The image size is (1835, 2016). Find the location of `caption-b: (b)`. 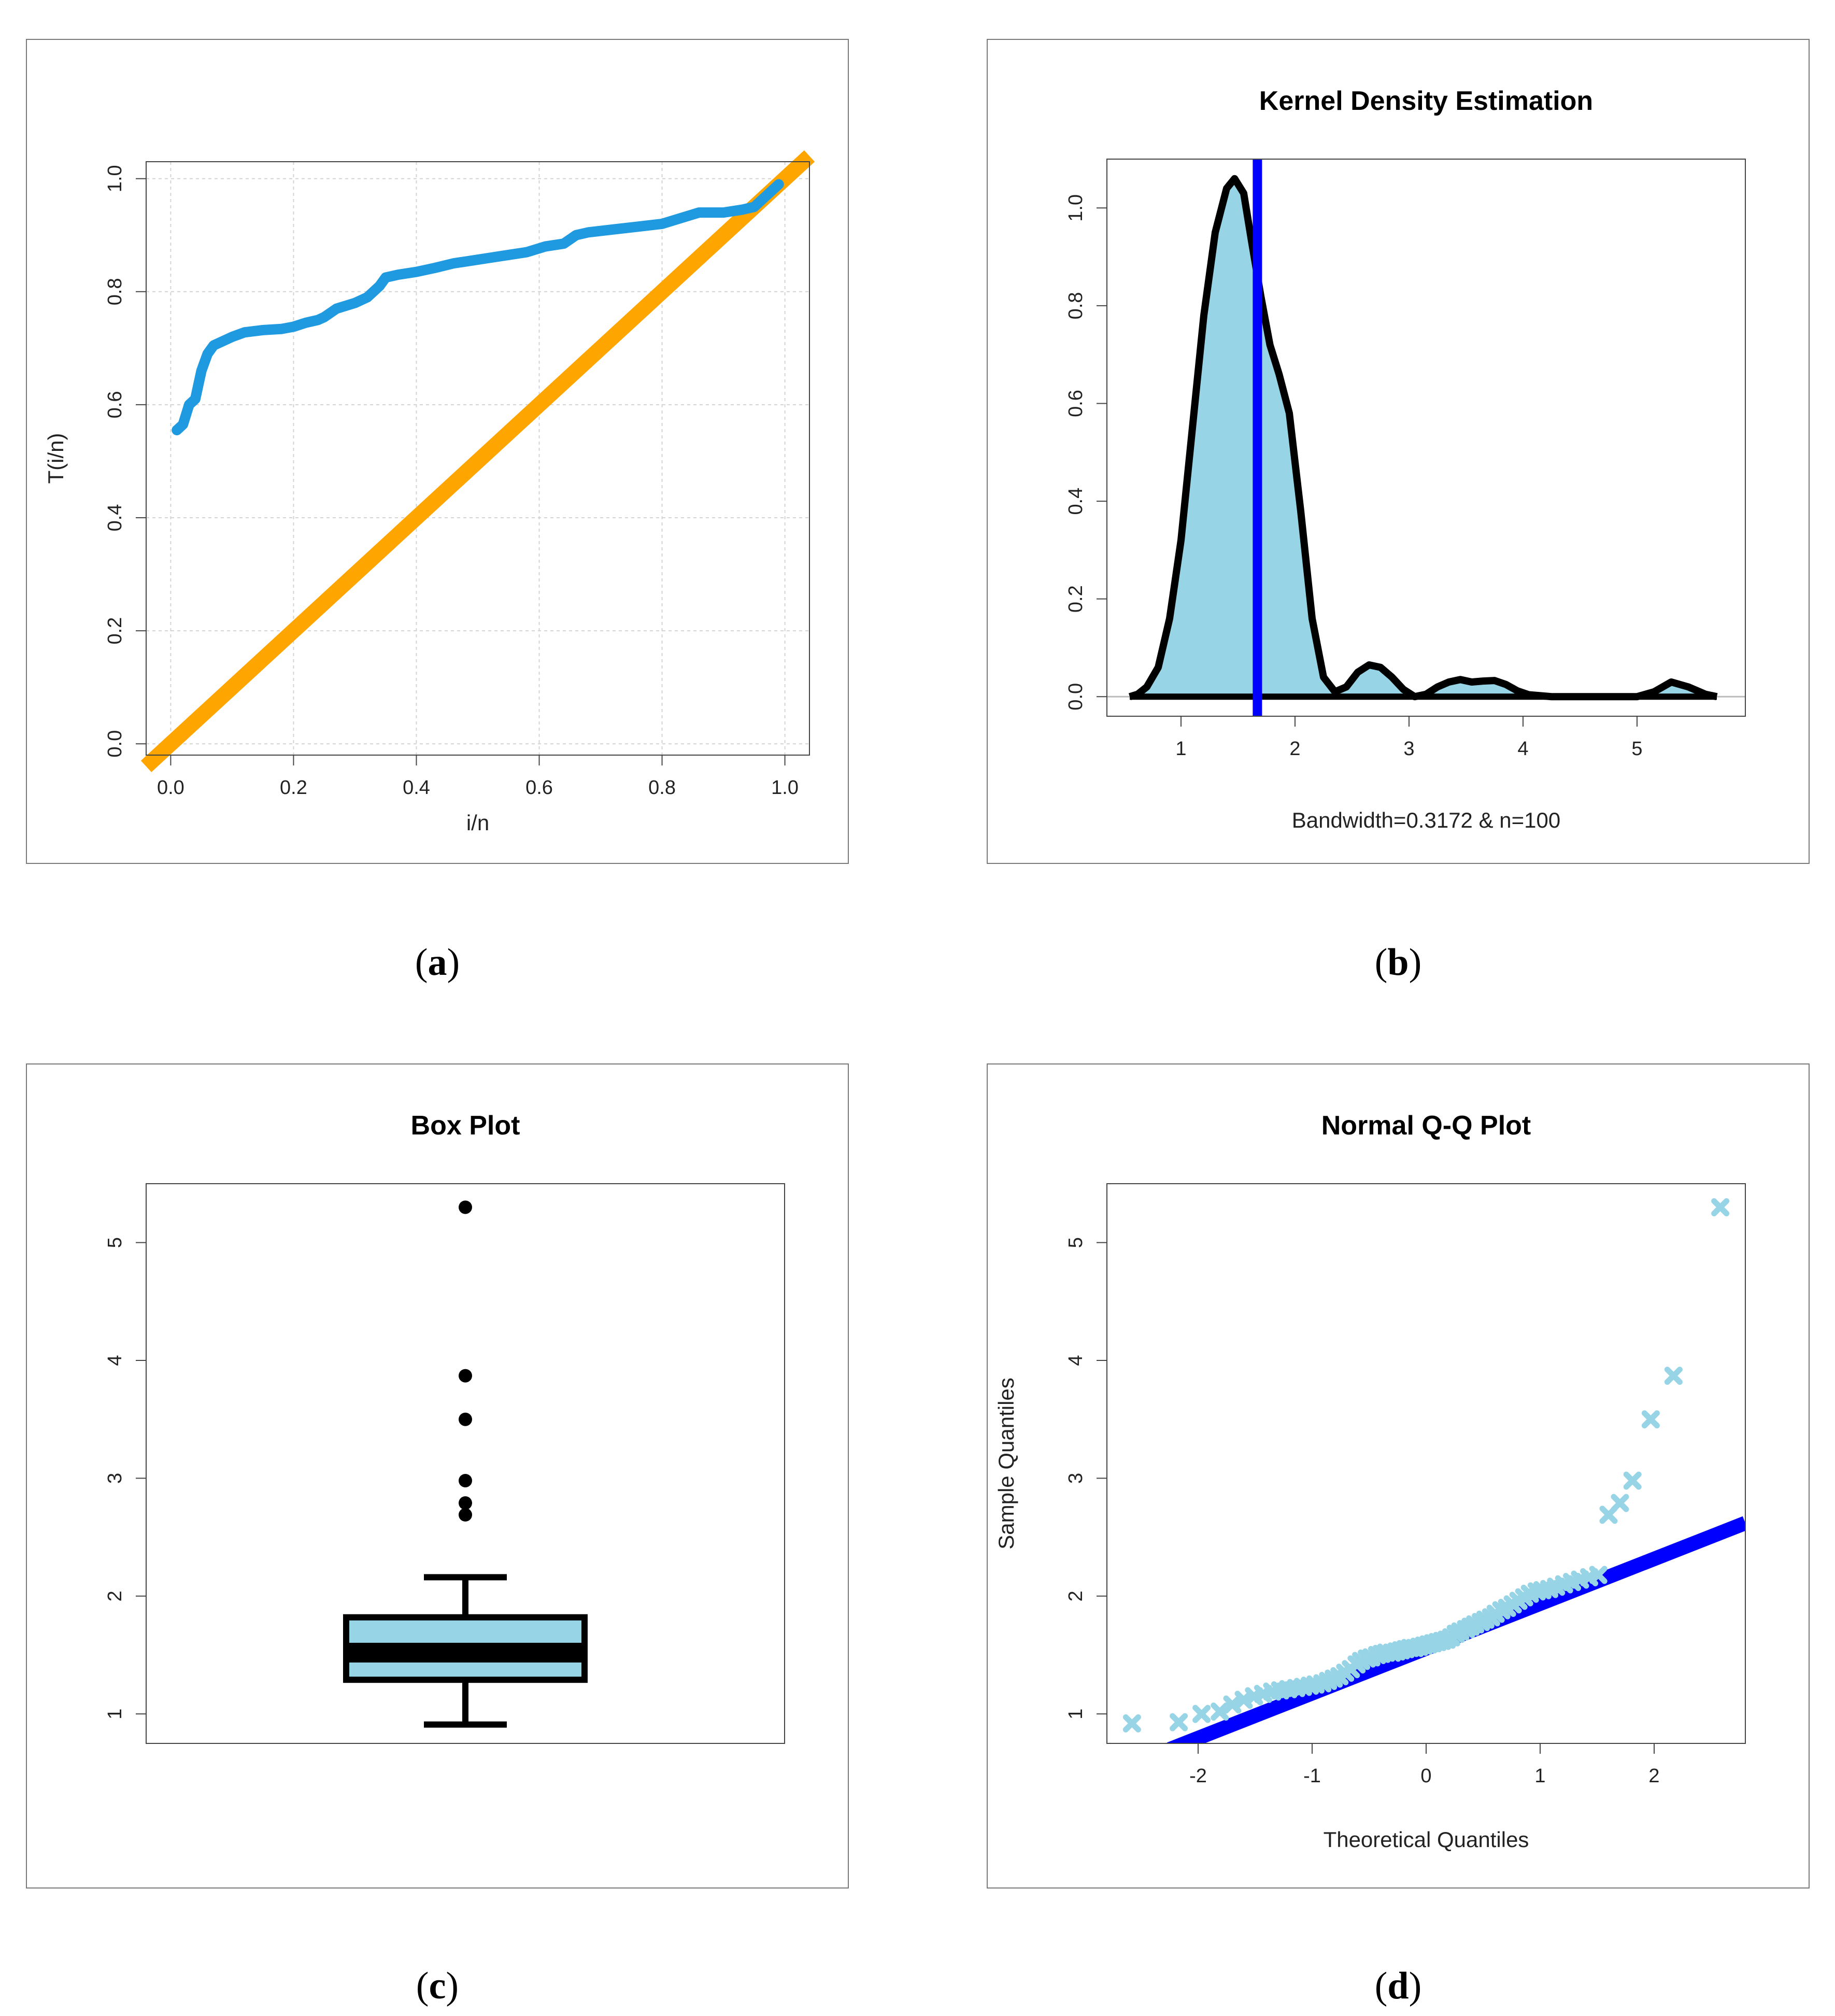

caption-b: (b) is located at coordinates (1398, 962).